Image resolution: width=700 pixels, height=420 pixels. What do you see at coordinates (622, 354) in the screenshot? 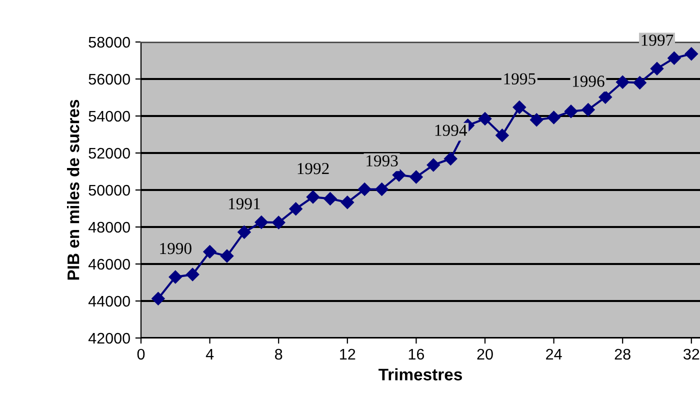
I see `x-tick-label: 28` at bounding box center [622, 354].